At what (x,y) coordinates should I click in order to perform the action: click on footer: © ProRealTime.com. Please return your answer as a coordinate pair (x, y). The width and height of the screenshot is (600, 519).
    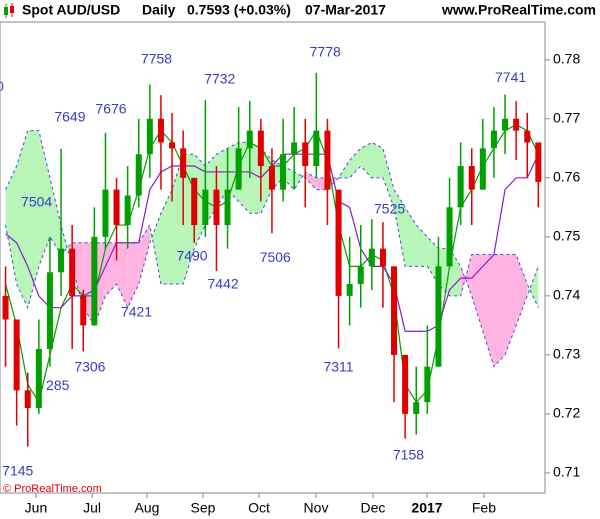
    Looking at the image, I should click on (52, 489).